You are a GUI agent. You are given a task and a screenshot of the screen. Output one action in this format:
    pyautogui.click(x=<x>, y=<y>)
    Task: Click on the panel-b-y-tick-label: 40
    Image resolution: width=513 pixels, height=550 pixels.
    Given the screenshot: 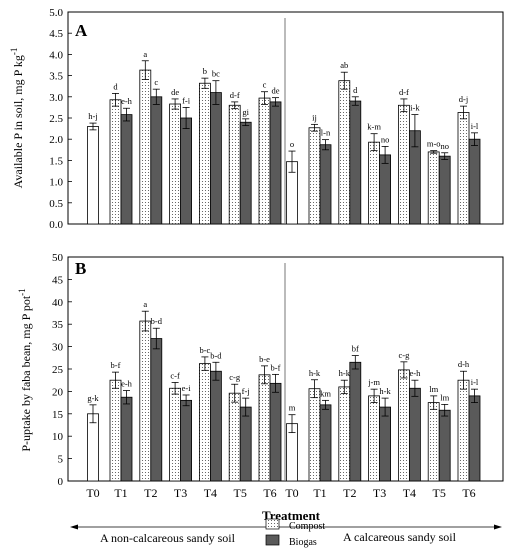 What is the action you would take?
    pyautogui.click(x=58, y=303)
    